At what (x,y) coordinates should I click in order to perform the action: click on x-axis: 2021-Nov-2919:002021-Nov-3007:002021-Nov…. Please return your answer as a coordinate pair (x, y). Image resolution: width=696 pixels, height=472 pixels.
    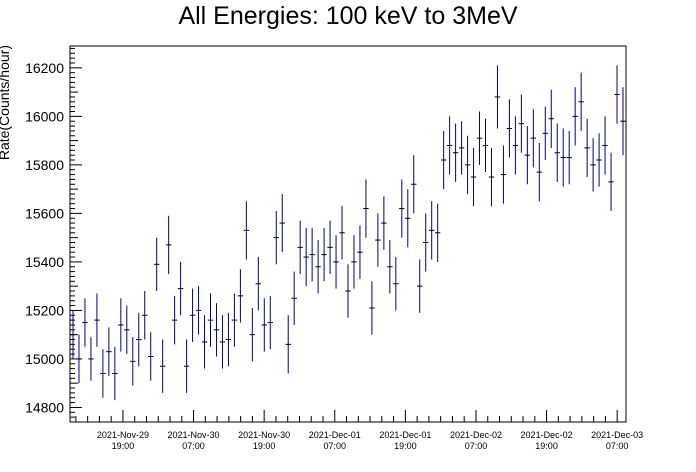
    Looking at the image, I should click on (359, 430).